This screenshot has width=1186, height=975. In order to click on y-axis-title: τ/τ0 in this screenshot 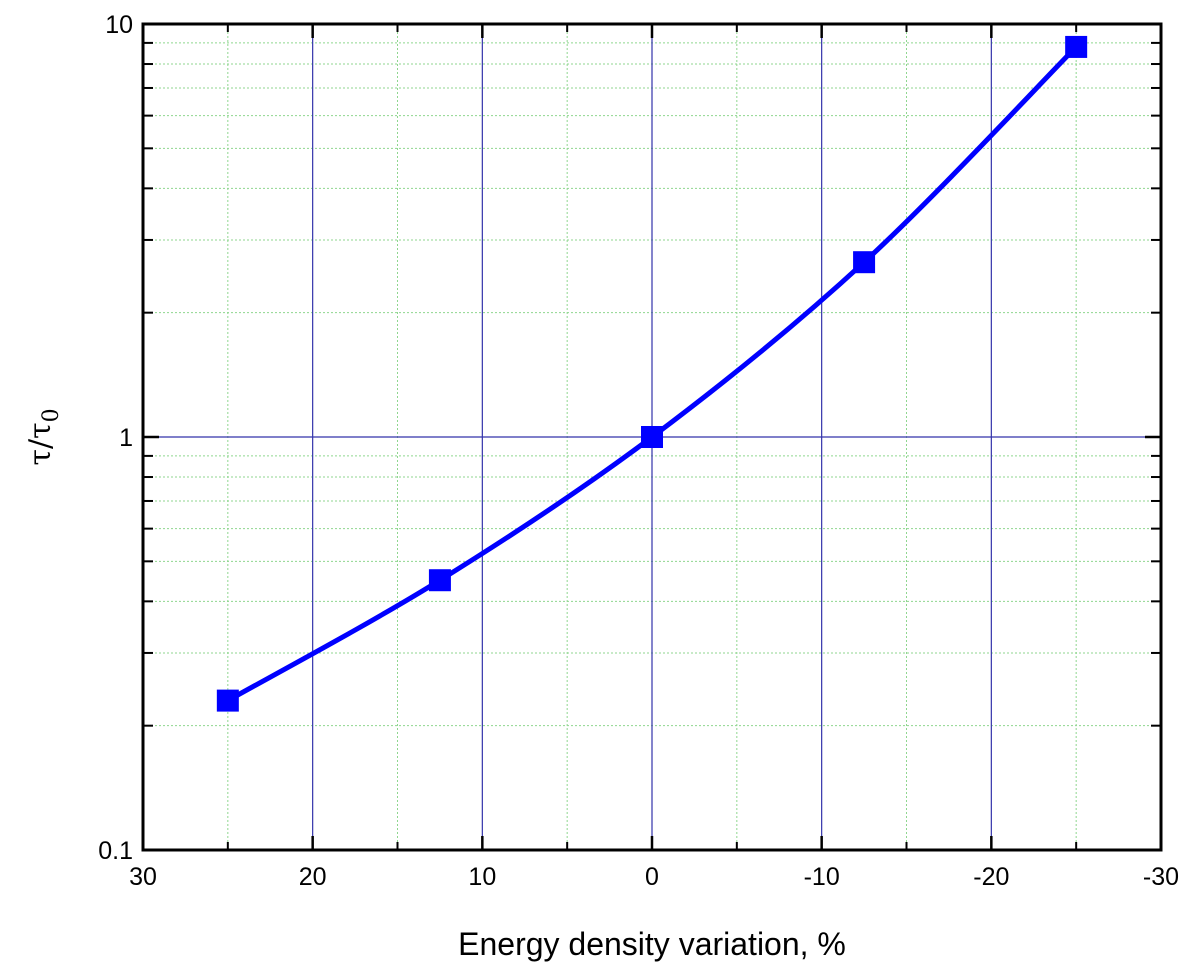, I will do `click(43, 436)`.